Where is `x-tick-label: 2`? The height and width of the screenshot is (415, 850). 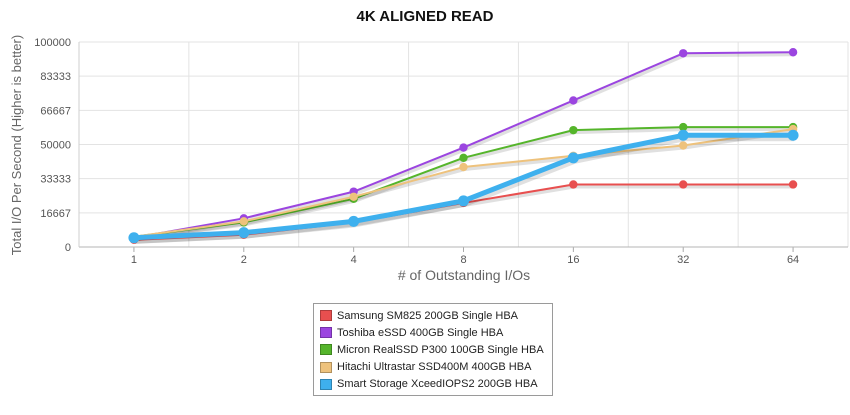
x-tick-label: 2 is located at coordinates (244, 260).